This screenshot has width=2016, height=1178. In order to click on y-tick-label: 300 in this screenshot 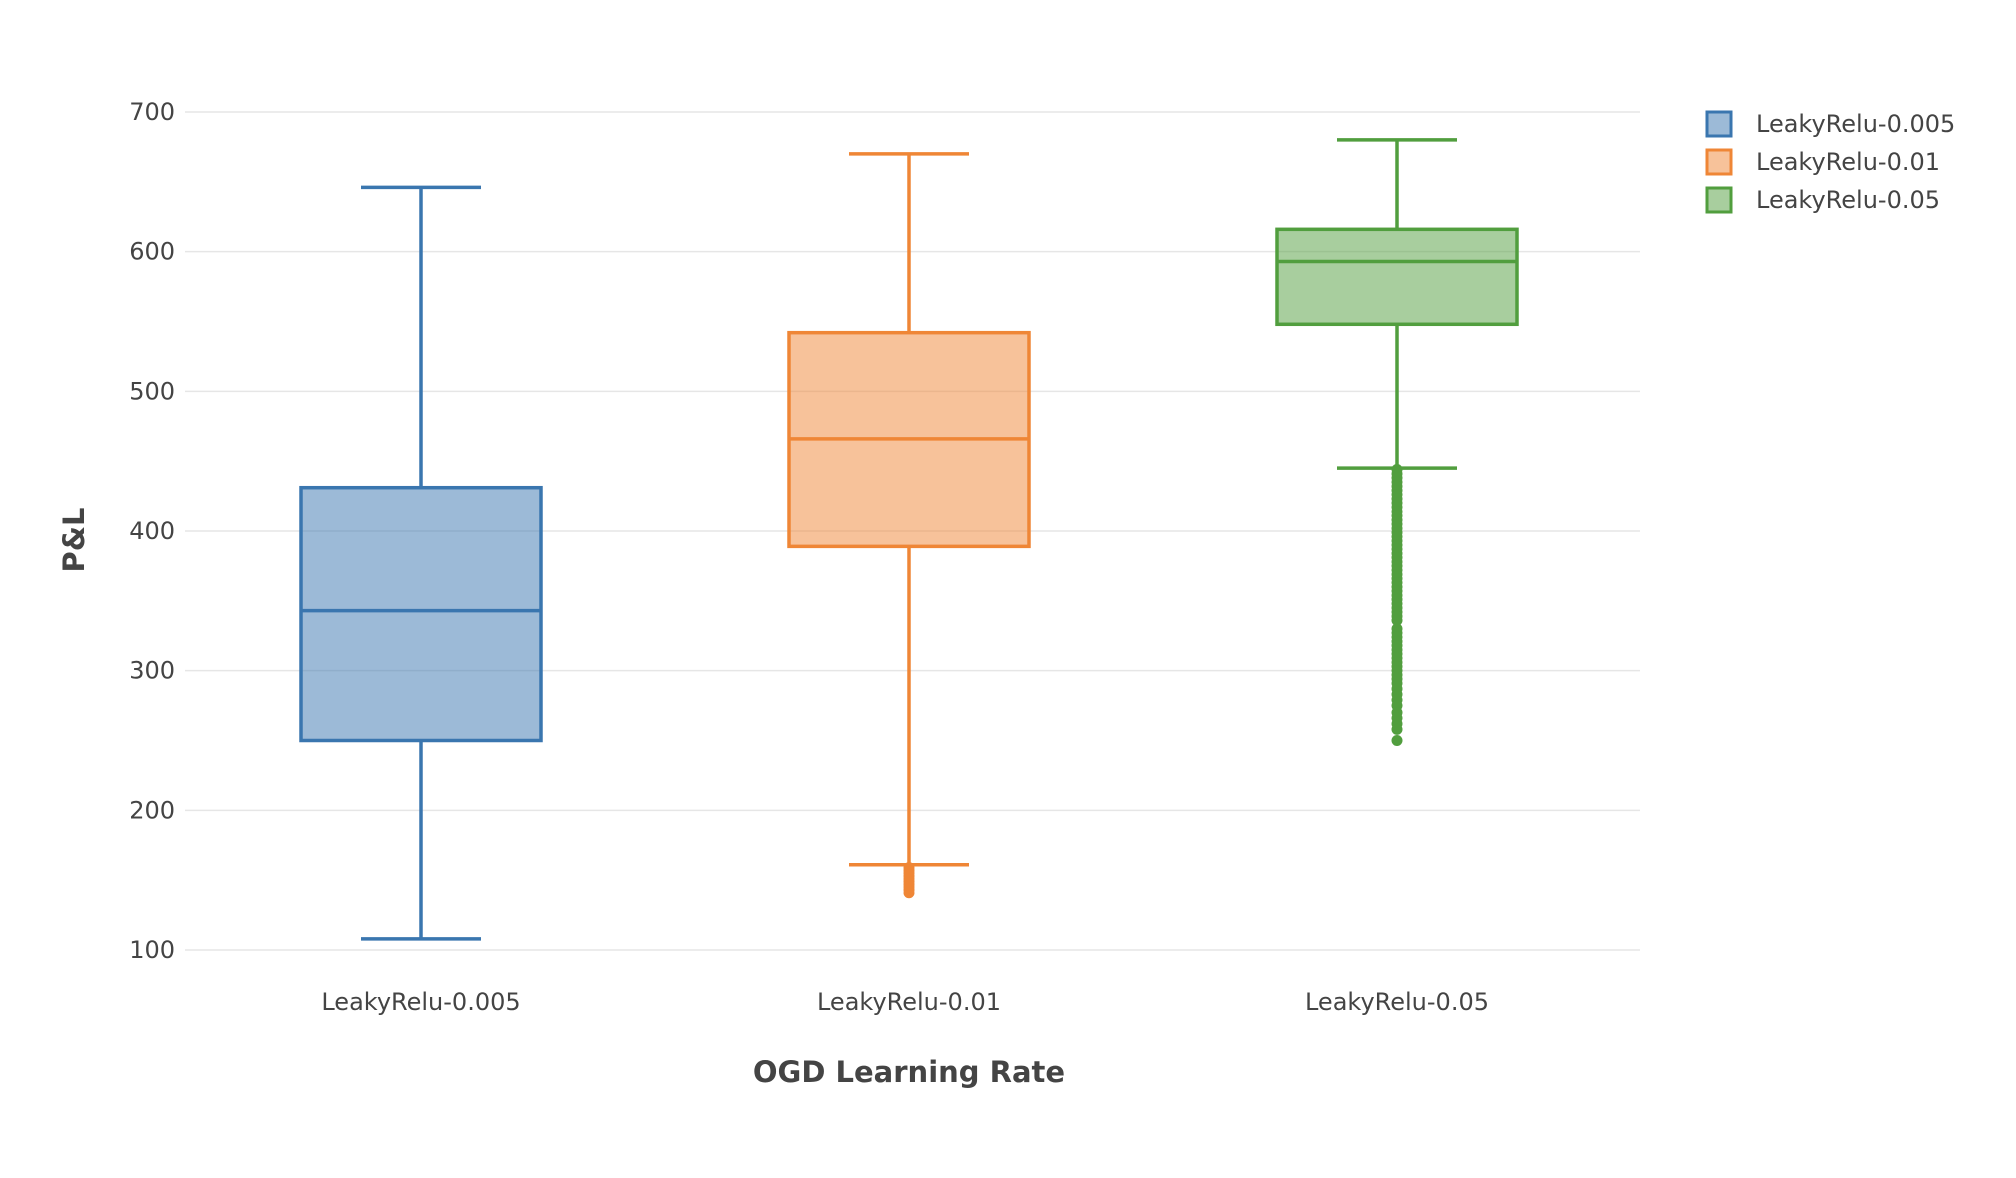, I will do `click(152, 671)`.